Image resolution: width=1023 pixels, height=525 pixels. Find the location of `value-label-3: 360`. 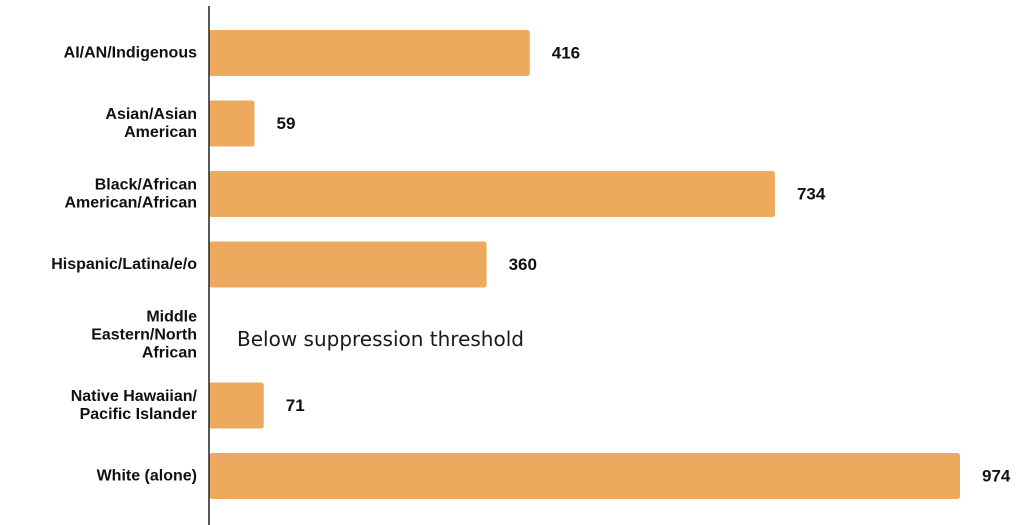

value-label-3: 360 is located at coordinates (523, 264).